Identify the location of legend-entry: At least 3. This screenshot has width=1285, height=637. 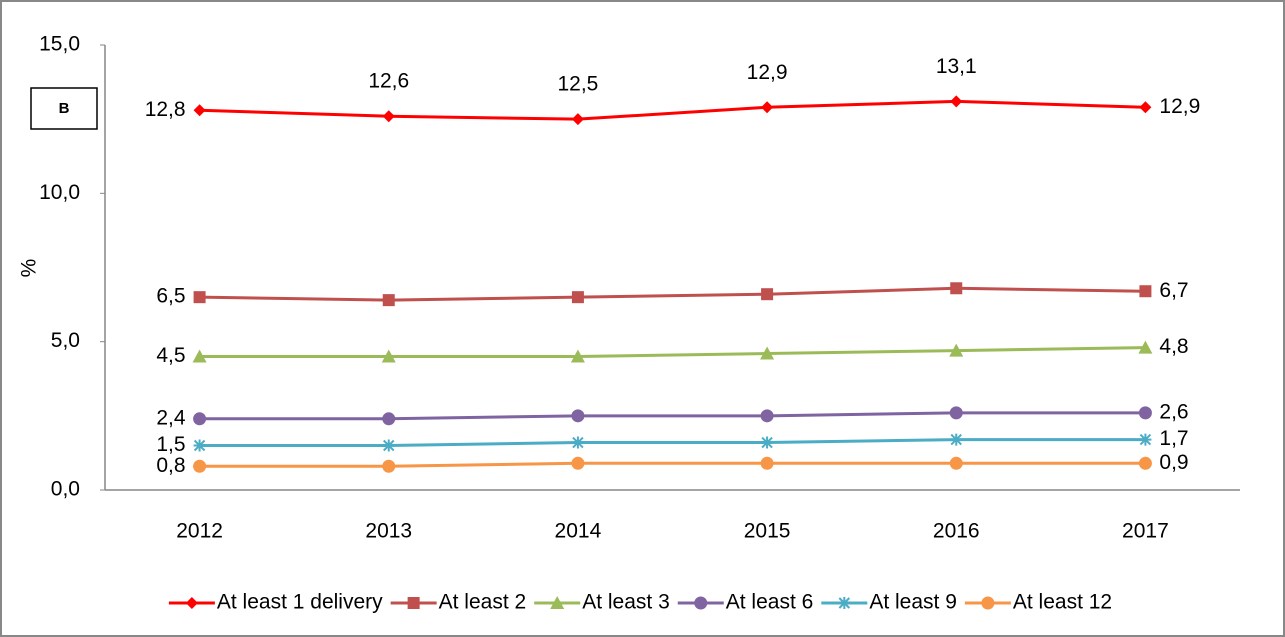
(602, 602).